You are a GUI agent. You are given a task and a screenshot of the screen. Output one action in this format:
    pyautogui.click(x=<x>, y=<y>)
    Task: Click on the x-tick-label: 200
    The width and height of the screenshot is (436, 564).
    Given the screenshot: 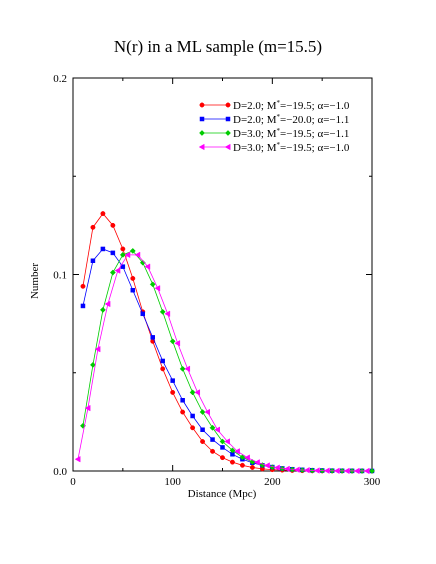 What is the action you would take?
    pyautogui.click(x=272, y=482)
    